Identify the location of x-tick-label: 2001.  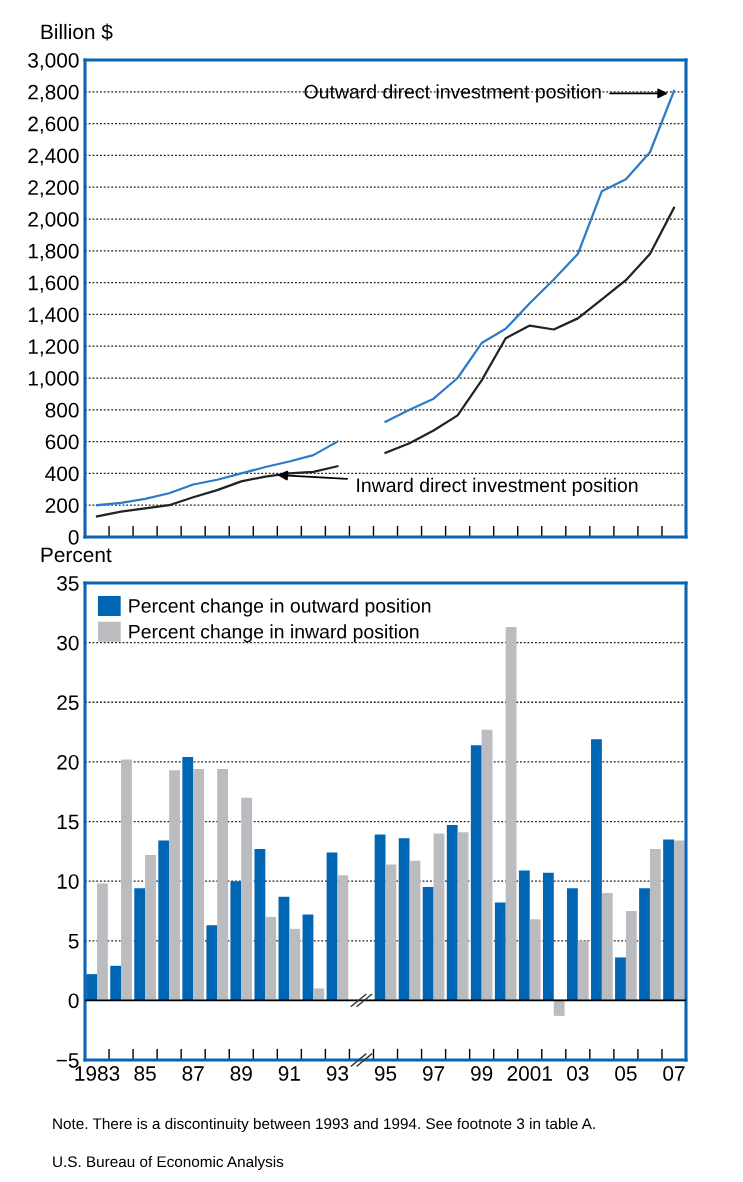
(529, 1073).